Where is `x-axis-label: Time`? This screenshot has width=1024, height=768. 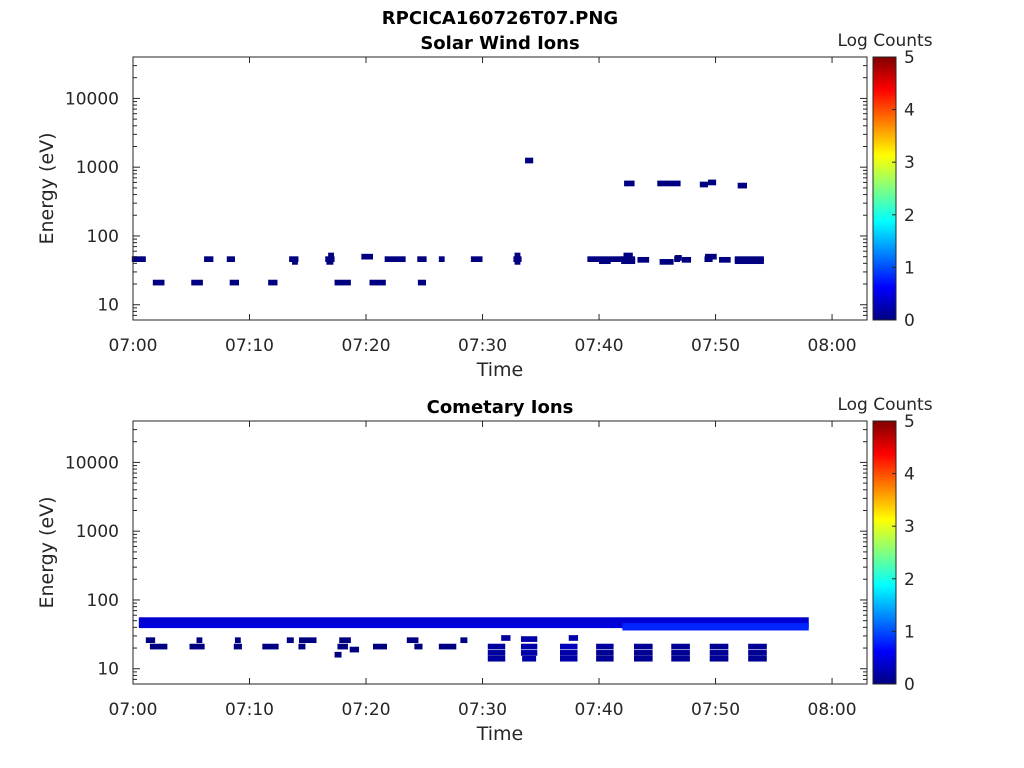 x-axis-label: Time is located at coordinates (500, 370).